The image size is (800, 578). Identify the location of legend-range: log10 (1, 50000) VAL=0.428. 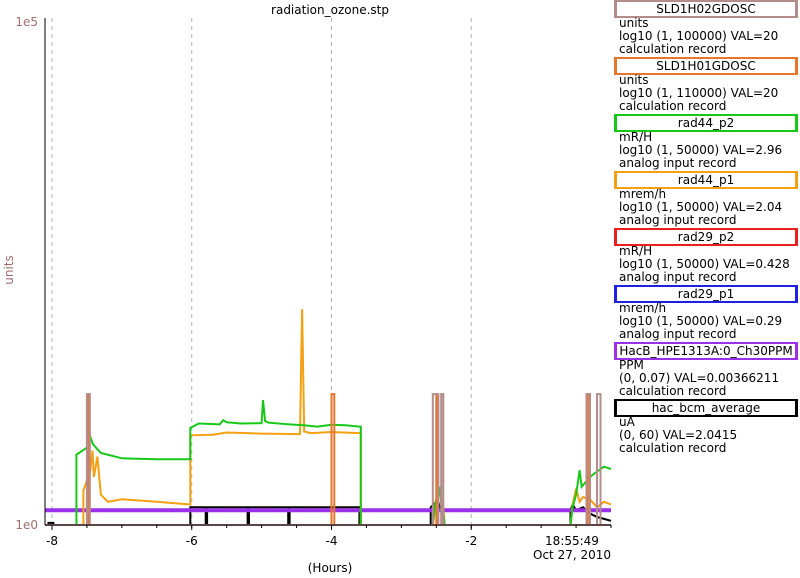
(704, 264).